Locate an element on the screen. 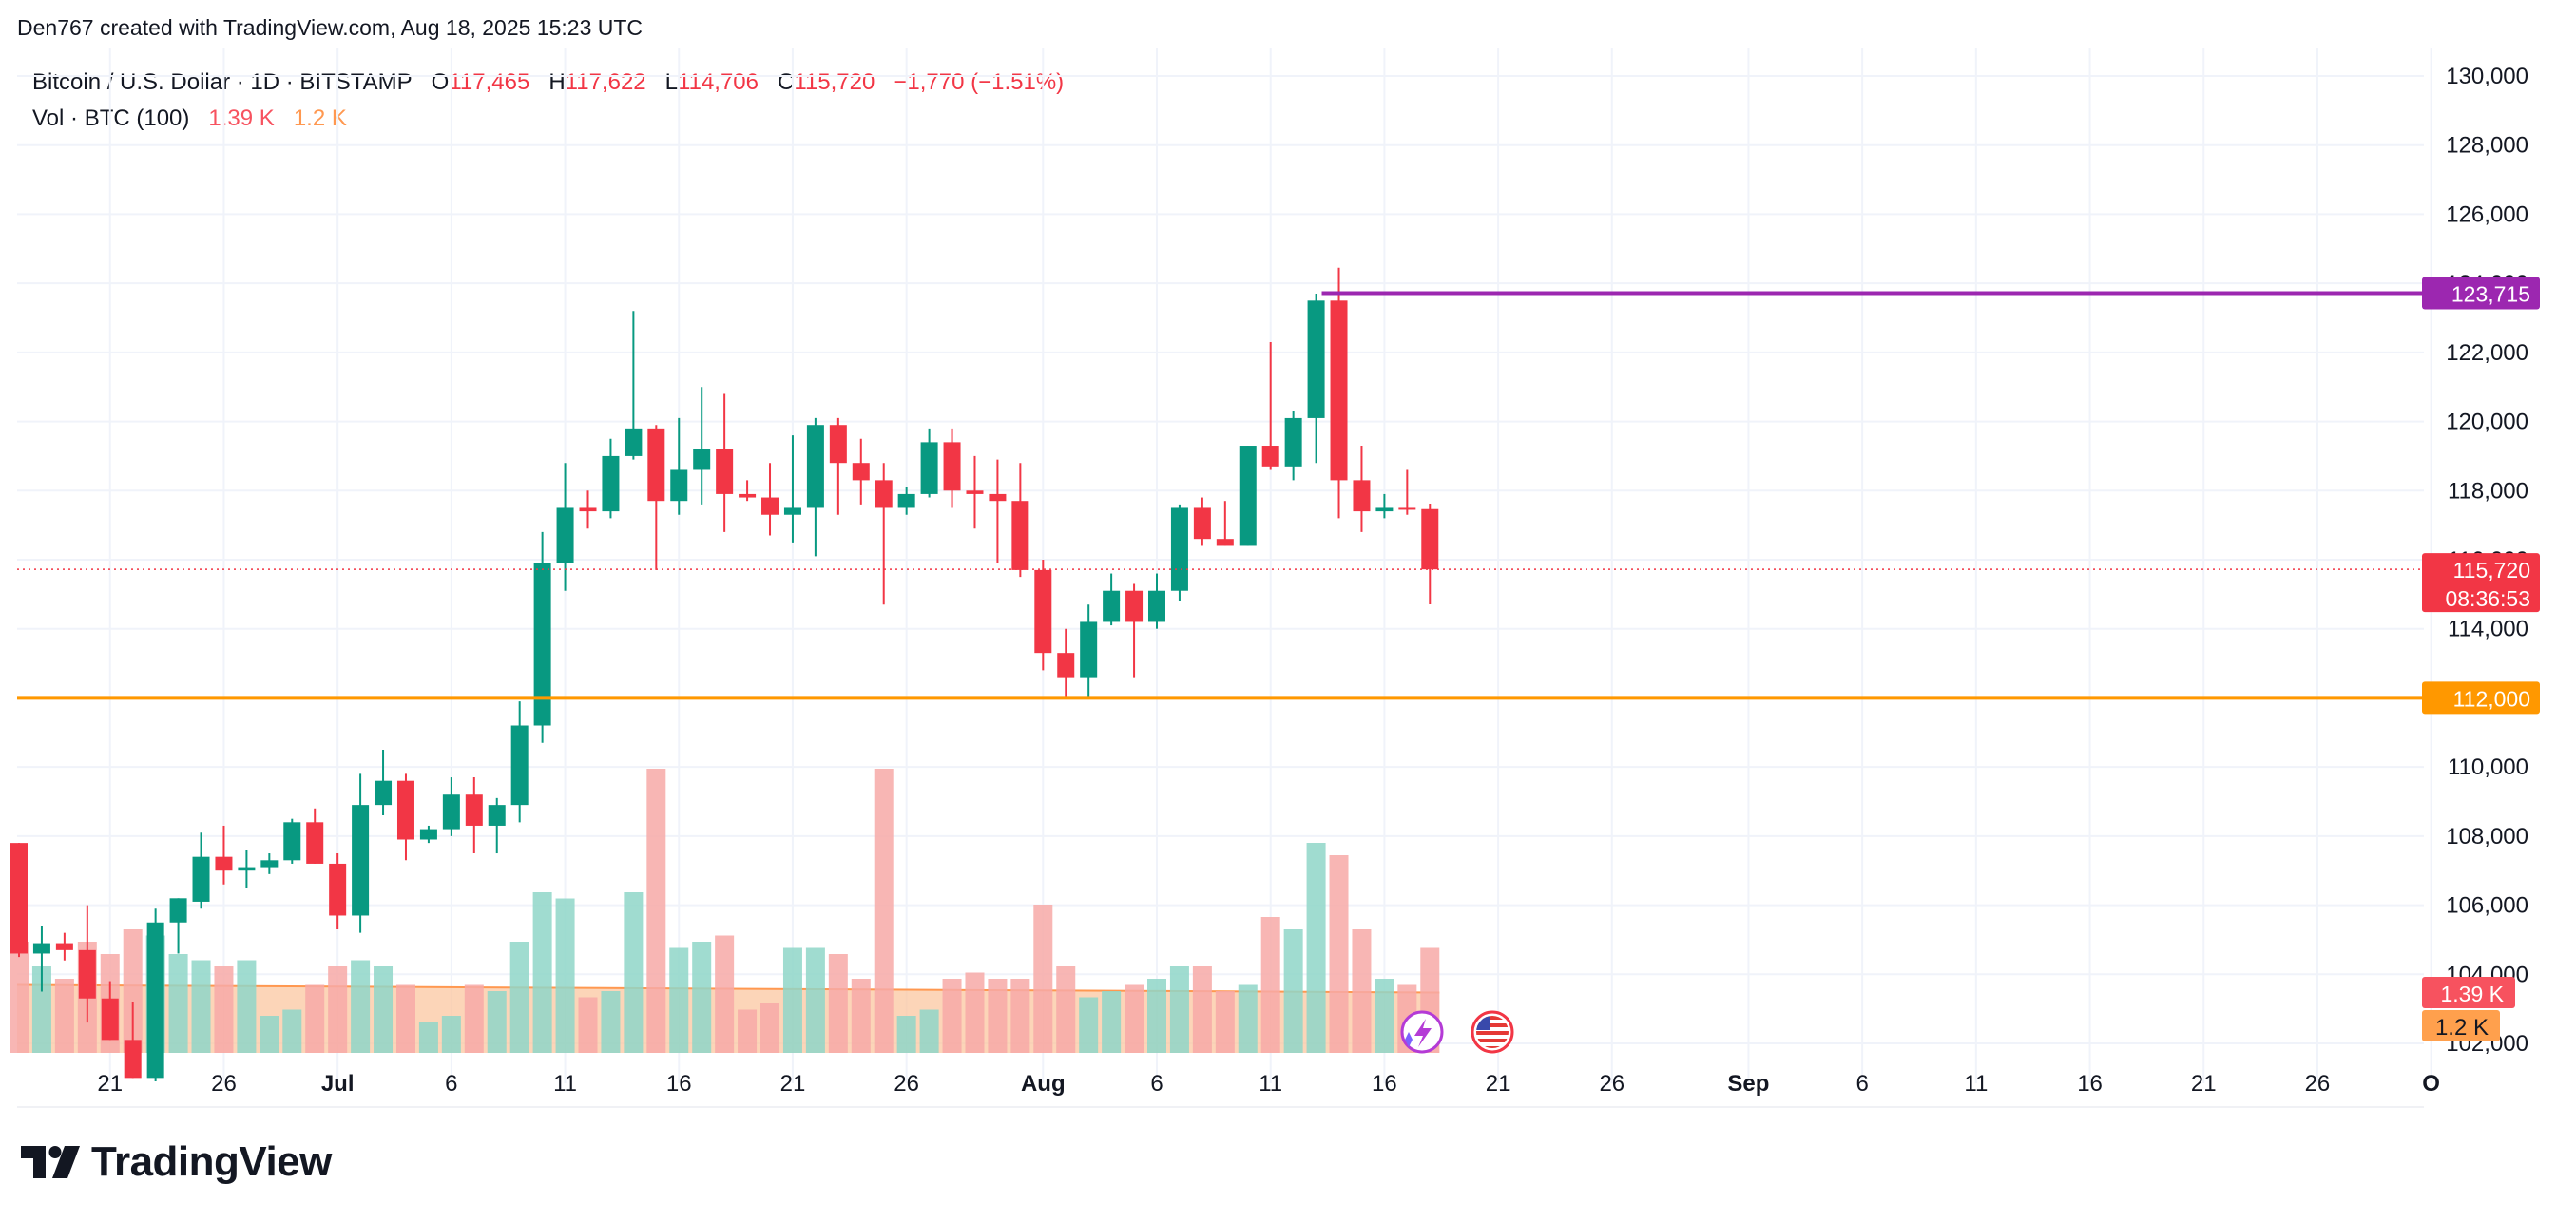 This screenshot has width=2576, height=1222. last-price-label-text: 115,720 is located at coordinates (2491, 570).